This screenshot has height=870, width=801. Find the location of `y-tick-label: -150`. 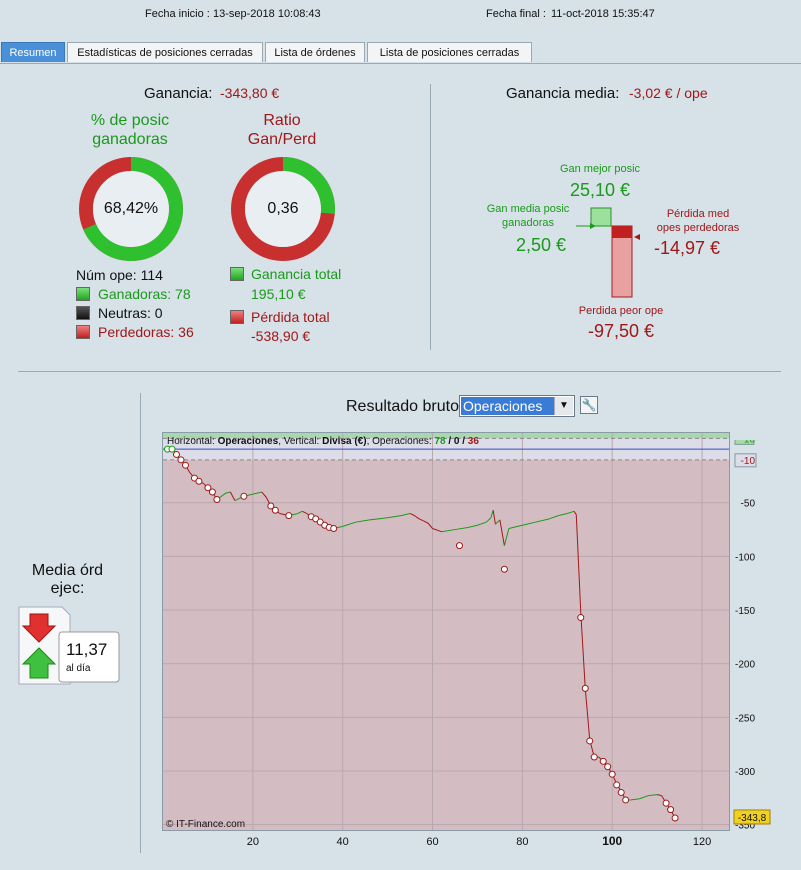

y-tick-label: -150 is located at coordinates (745, 611).